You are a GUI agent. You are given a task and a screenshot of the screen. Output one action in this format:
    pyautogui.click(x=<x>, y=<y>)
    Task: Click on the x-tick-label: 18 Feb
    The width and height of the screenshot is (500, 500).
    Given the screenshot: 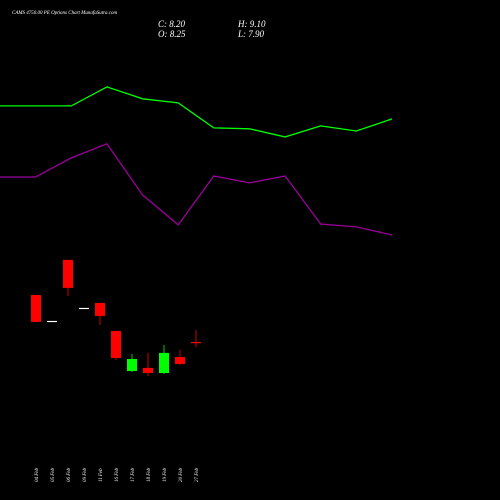 What is the action you would take?
    pyautogui.click(x=149, y=474)
    